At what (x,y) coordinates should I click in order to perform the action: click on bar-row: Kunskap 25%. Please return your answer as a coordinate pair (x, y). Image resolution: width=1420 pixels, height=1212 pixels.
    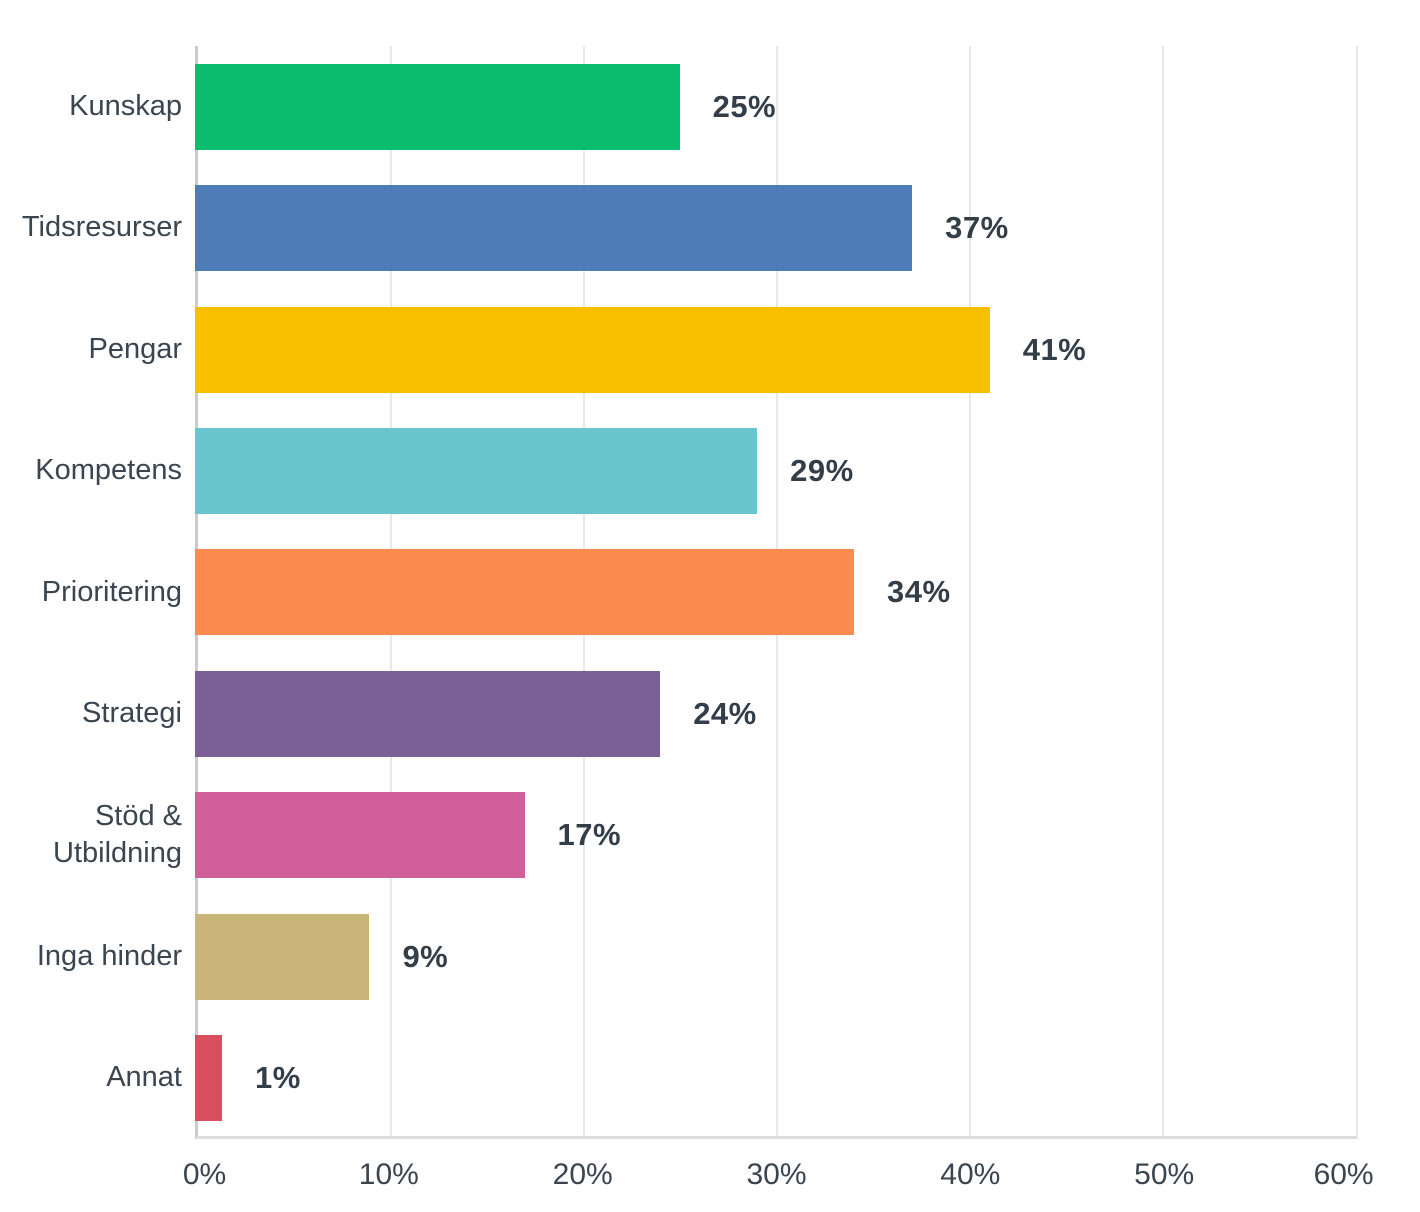
    Looking at the image, I should click on (679, 106).